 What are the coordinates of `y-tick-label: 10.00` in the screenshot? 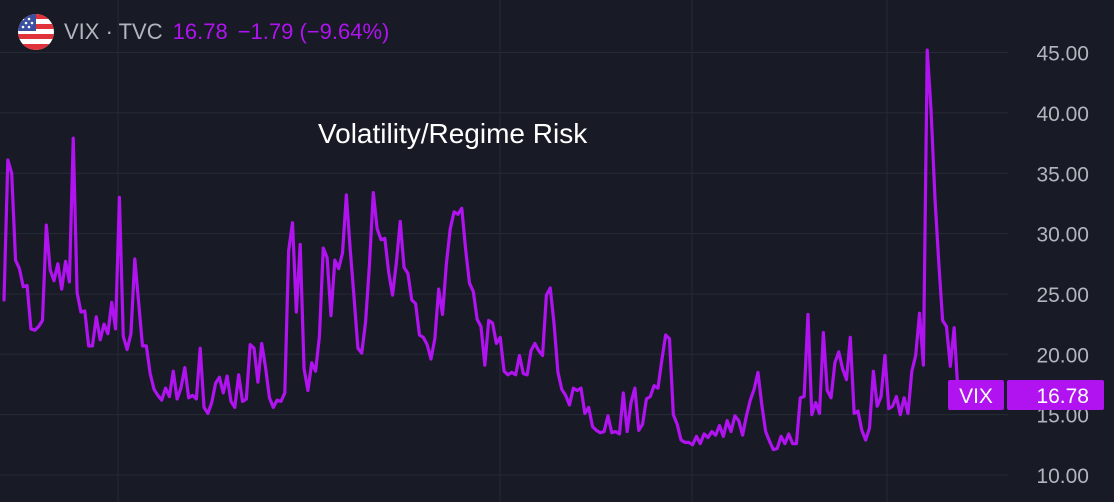 It's located at (1062, 476).